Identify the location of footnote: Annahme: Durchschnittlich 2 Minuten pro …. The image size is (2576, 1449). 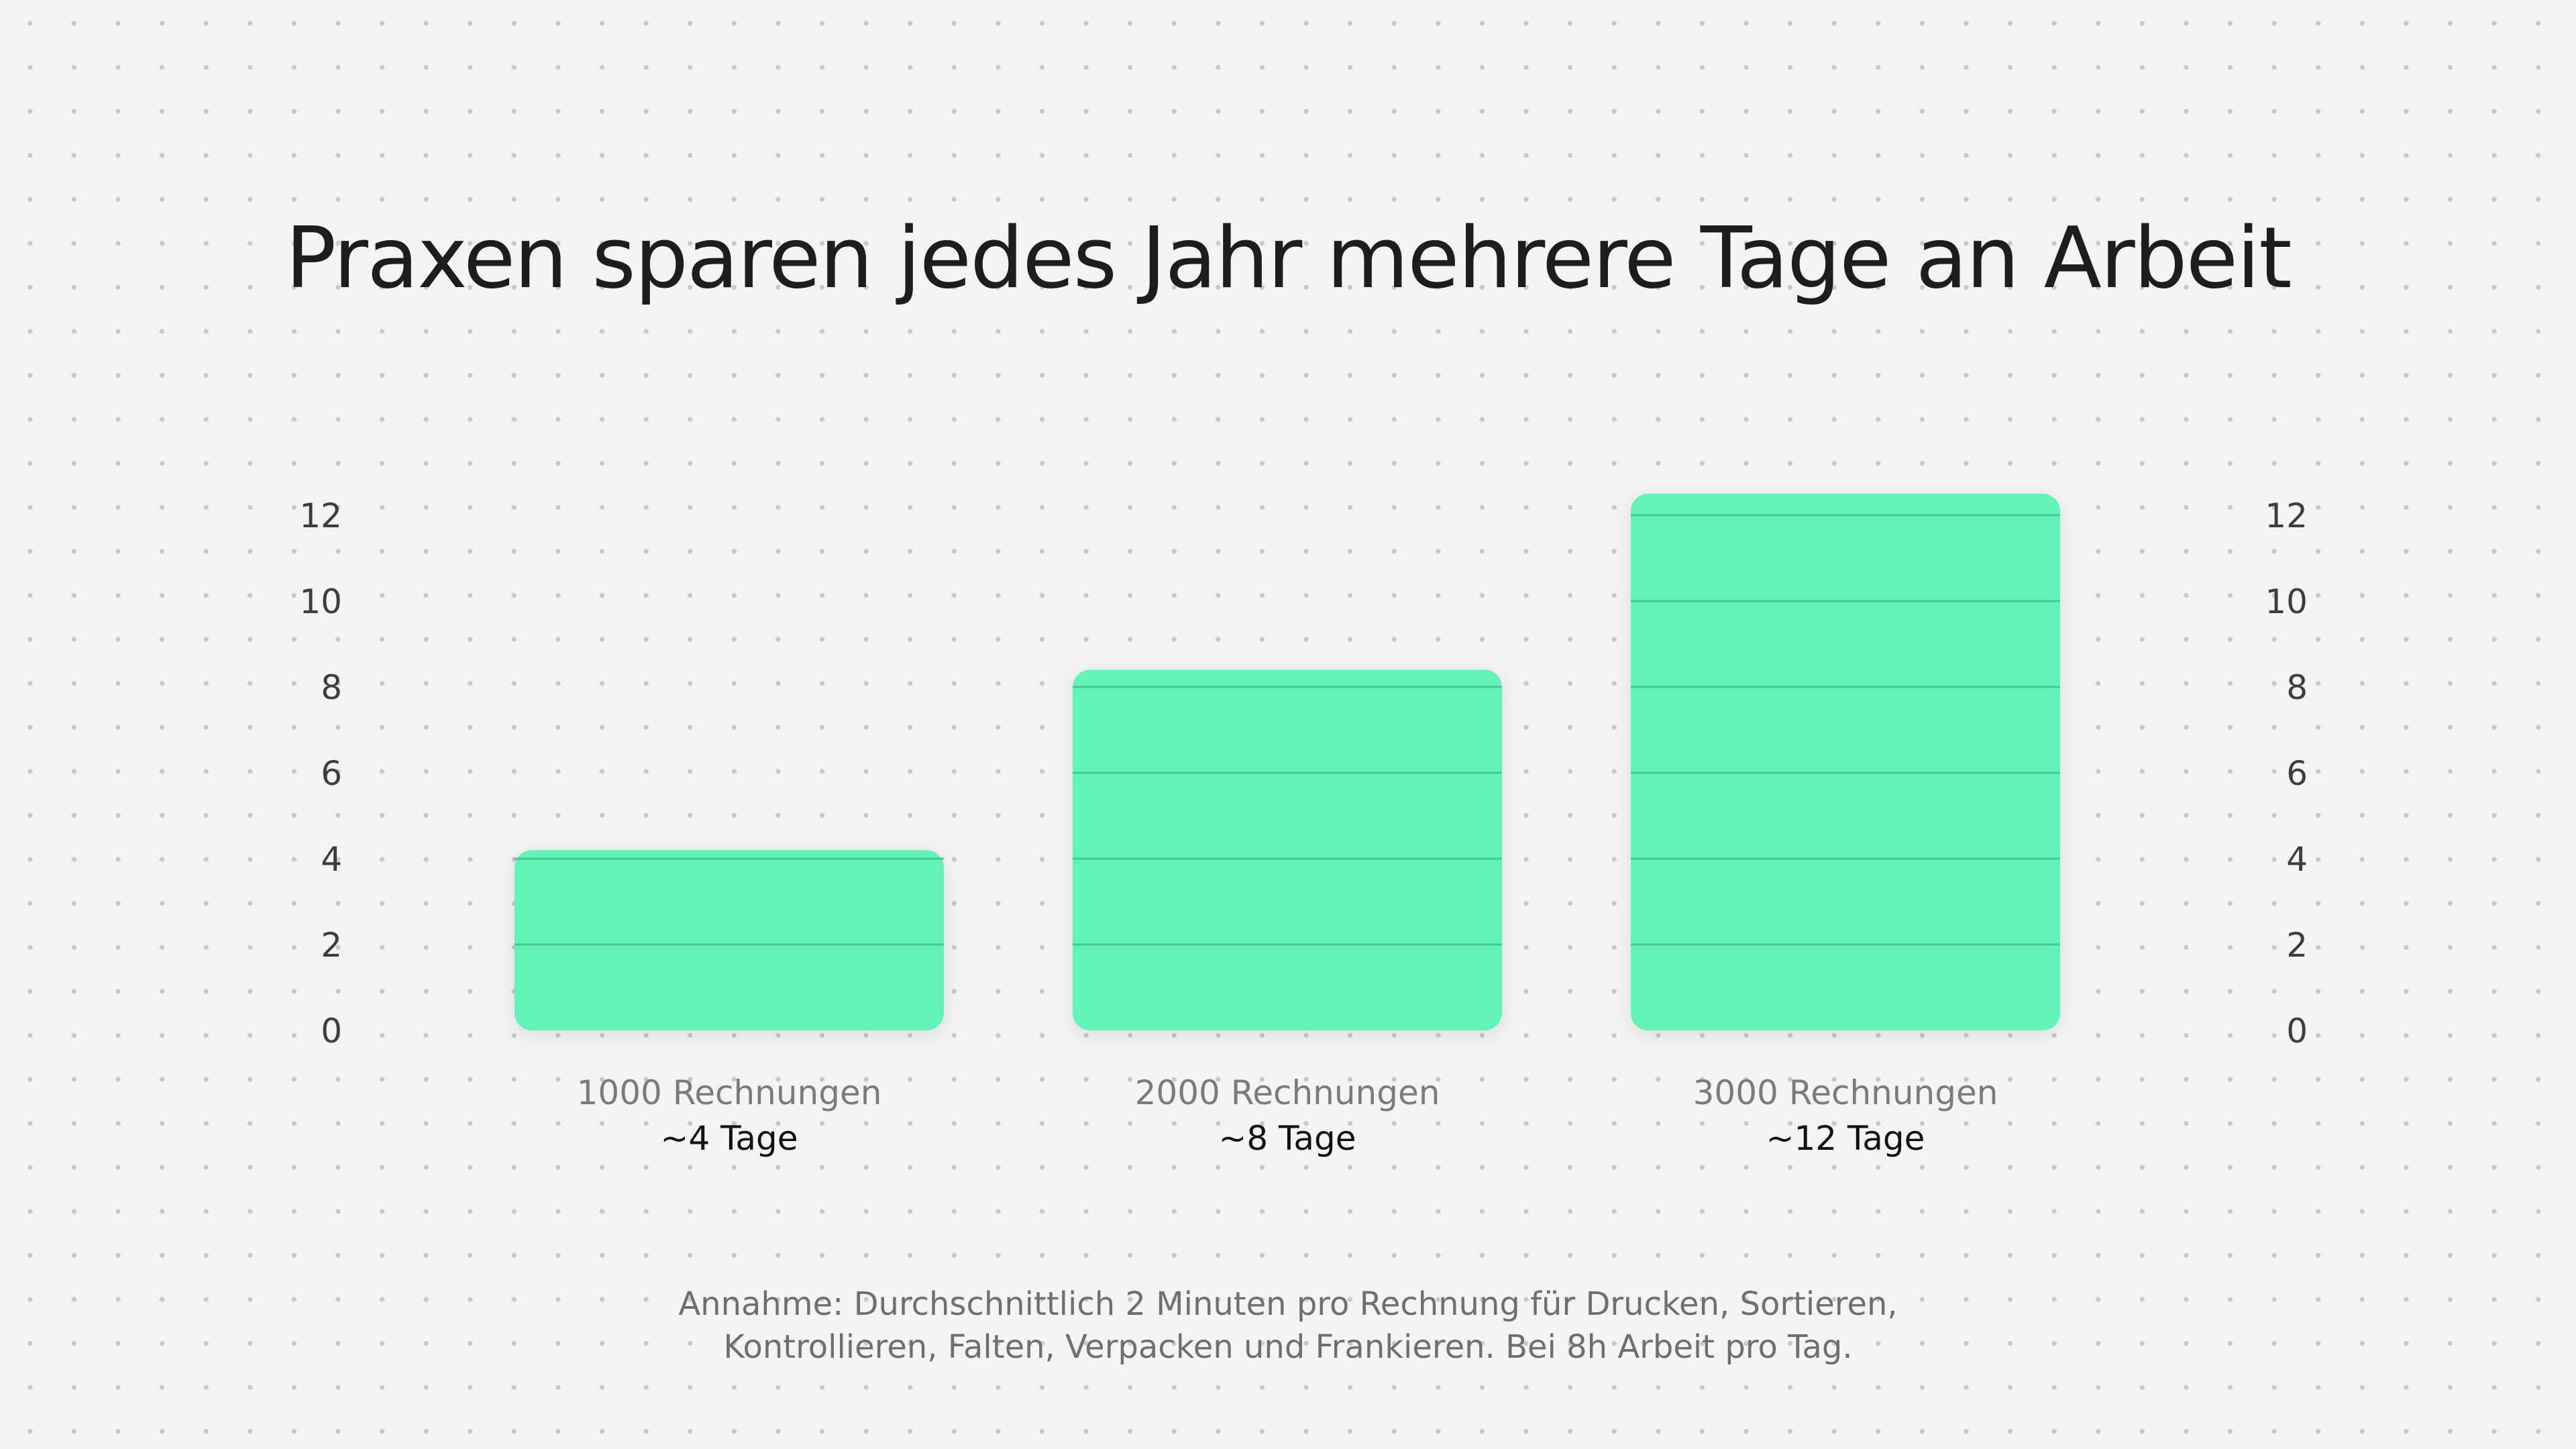
(1288, 1325).